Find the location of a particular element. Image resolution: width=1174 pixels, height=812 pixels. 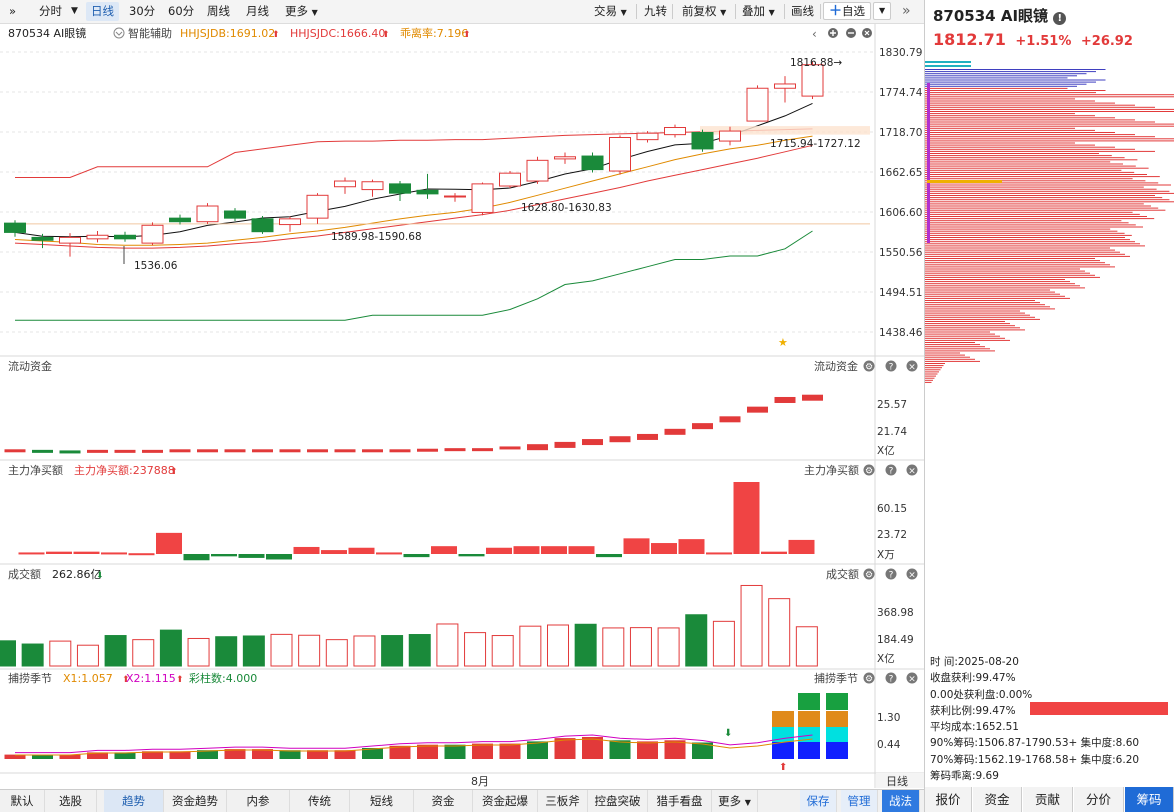

strategy-button: 战法 is located at coordinates (901, 801).